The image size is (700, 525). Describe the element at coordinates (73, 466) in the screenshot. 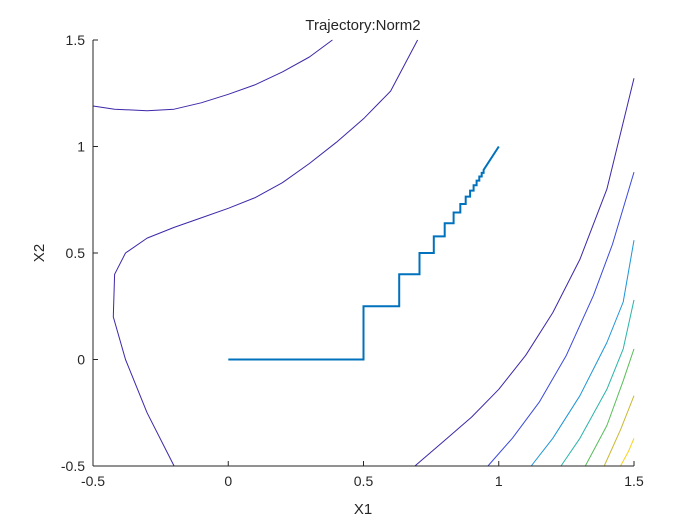

I see `y-tick-label: -0.5` at that location.